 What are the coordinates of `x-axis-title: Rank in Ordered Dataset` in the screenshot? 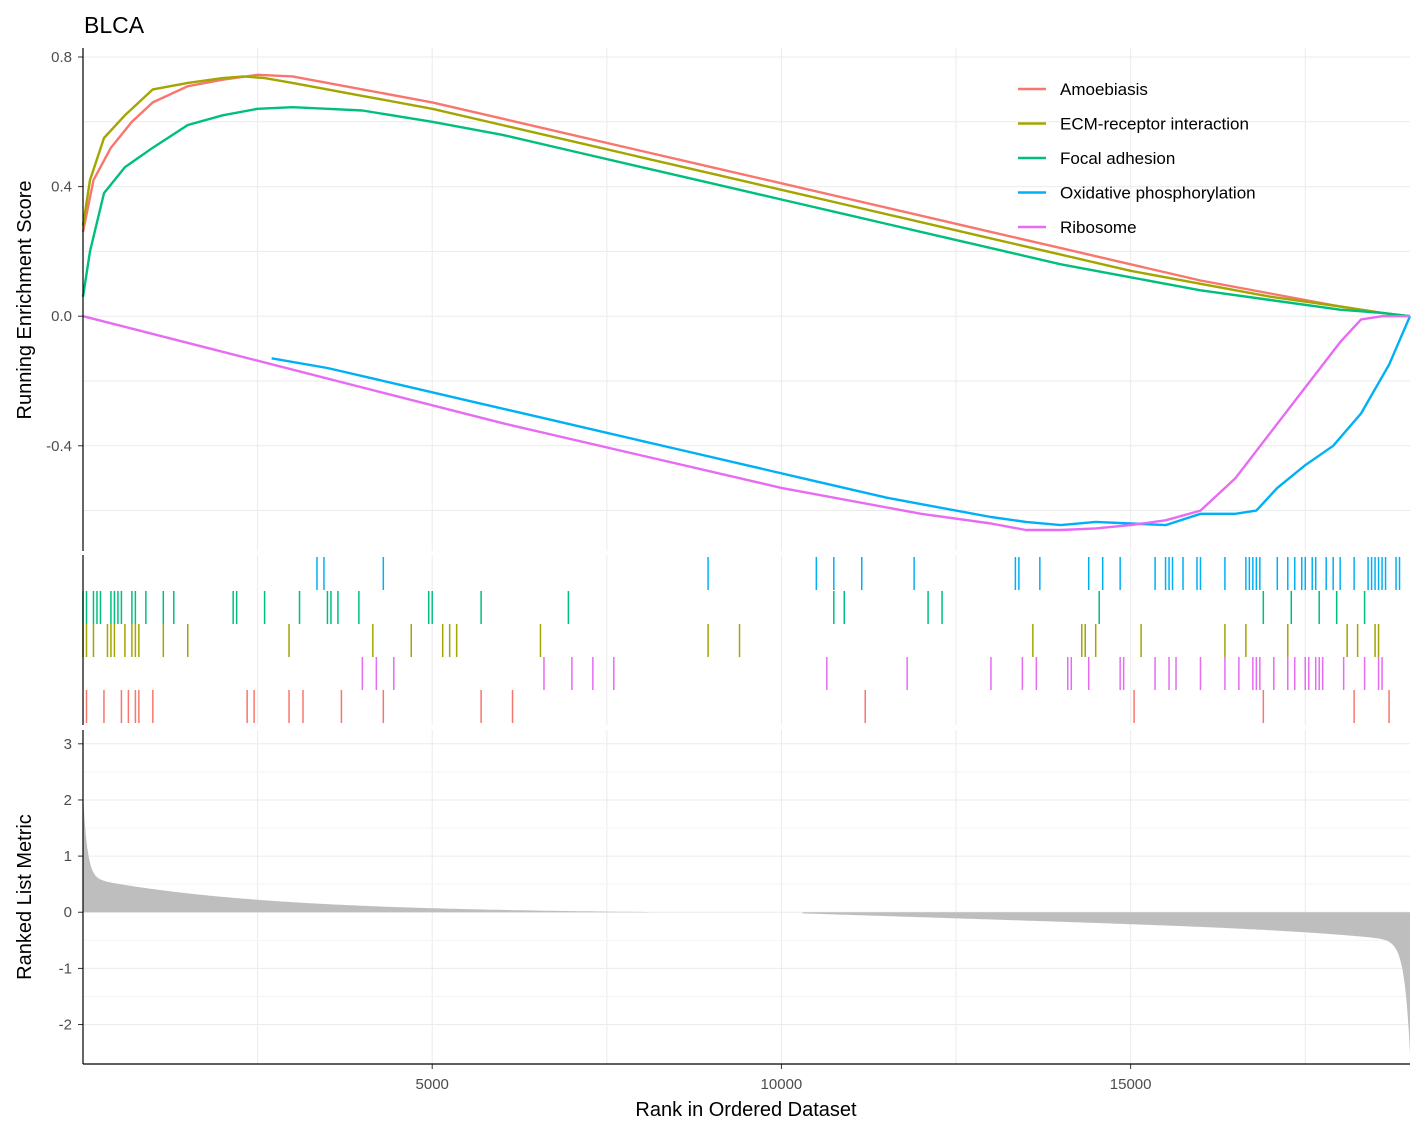 It's located at (746, 1110).